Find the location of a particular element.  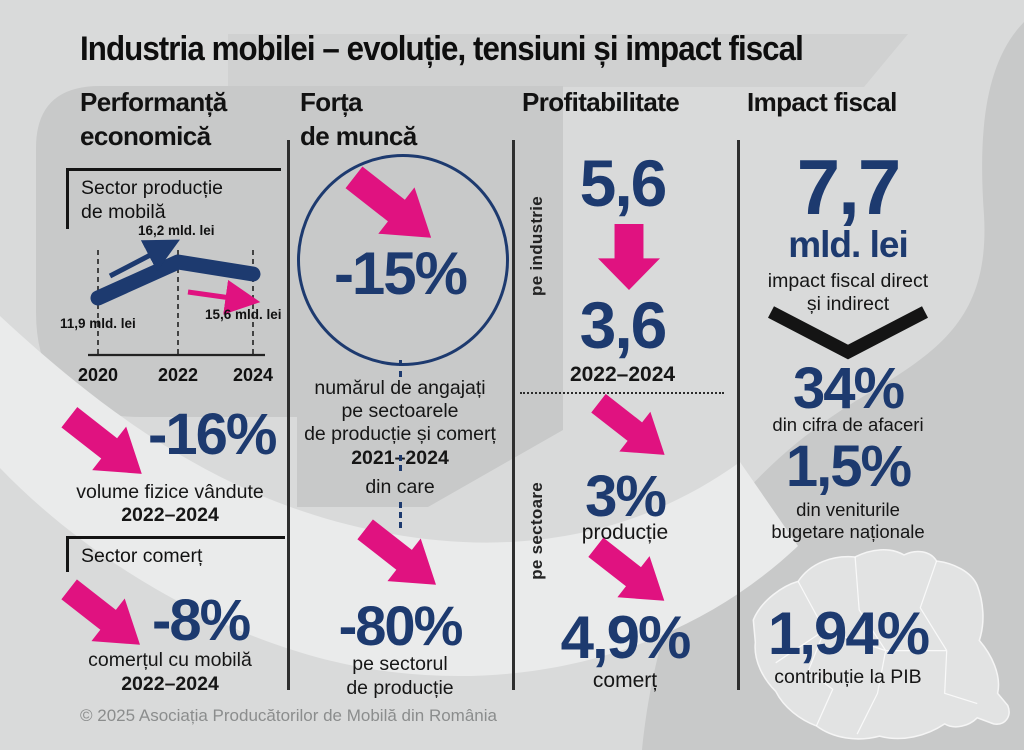

budget-stat-label1: din veniturile is located at coordinates (848, 509).